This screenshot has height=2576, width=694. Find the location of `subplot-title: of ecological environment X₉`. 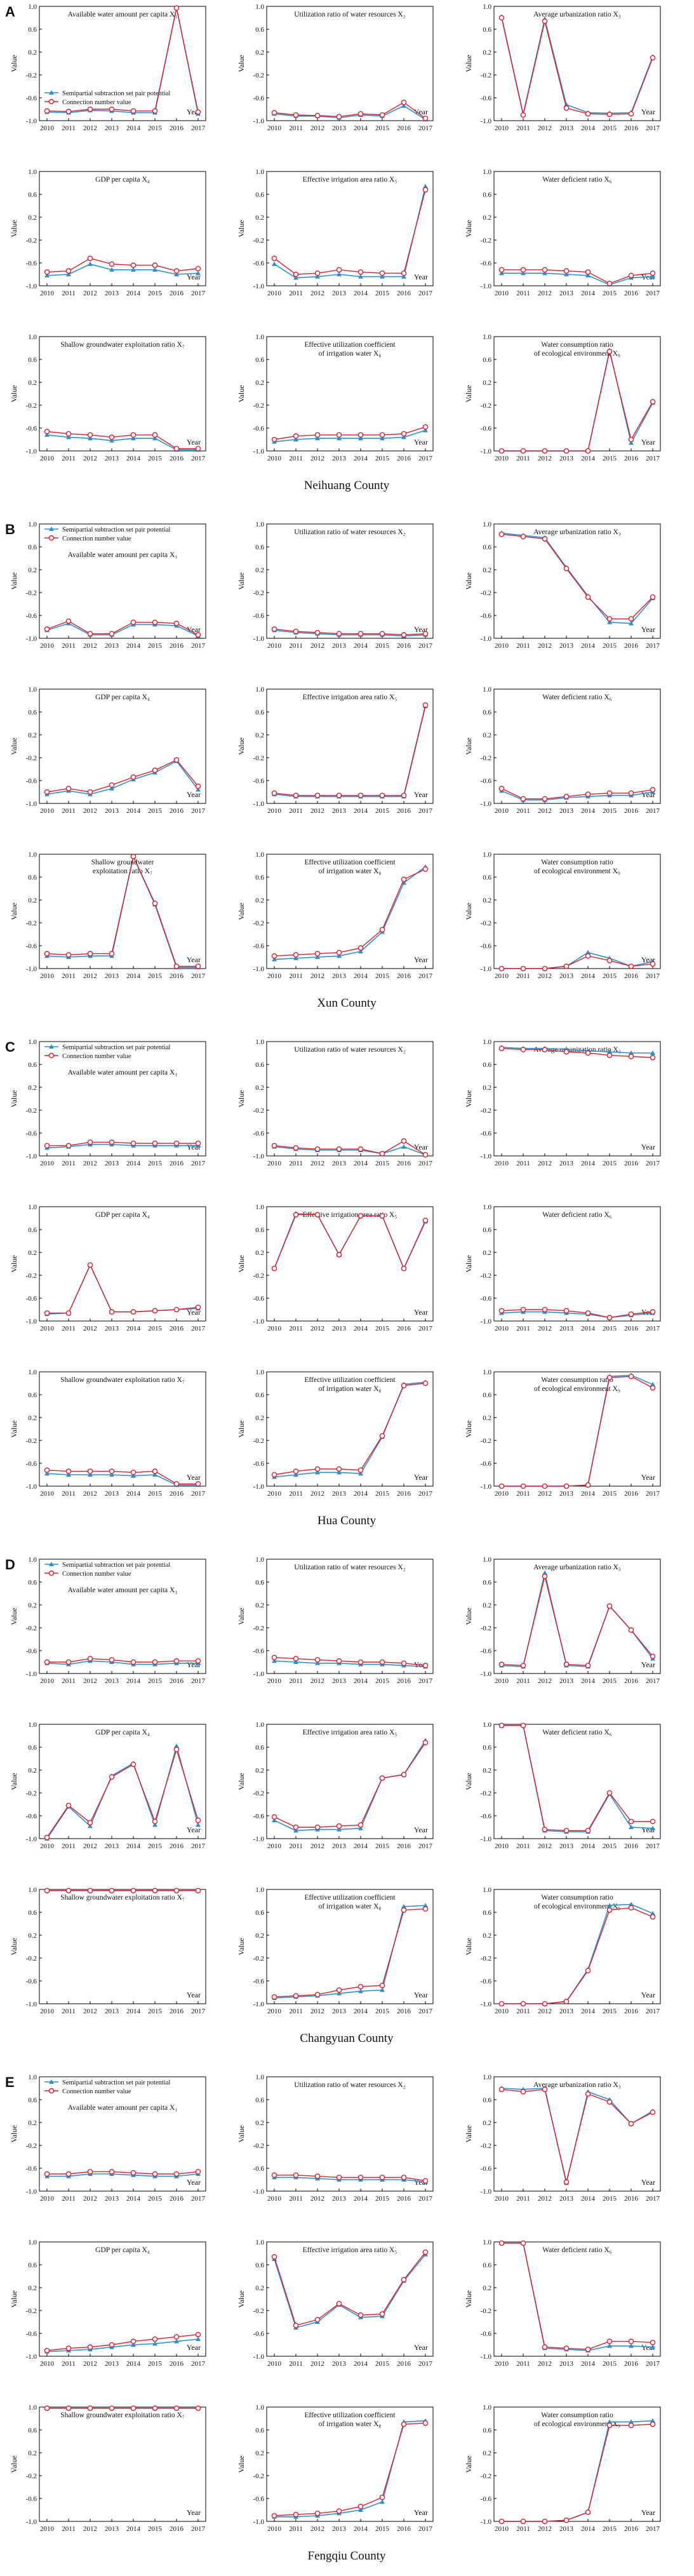

subplot-title: of ecological environment X₉ is located at coordinates (577, 2424).